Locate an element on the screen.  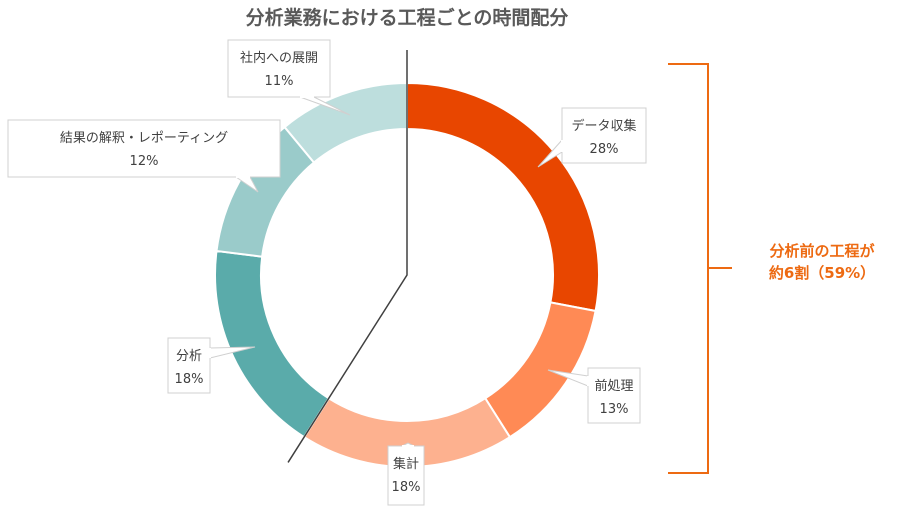
annotation-text: 約6割（59%） is located at coordinates (822, 273).